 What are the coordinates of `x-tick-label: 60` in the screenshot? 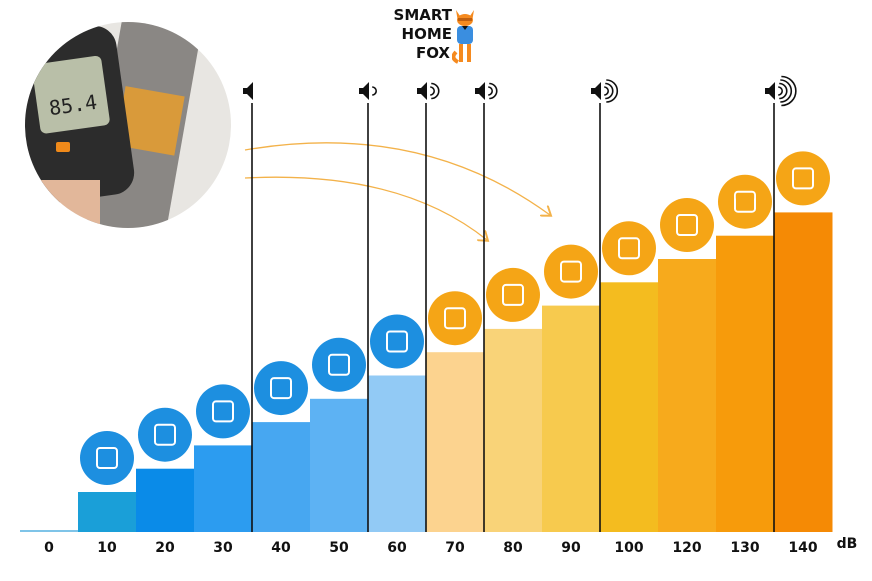 It's located at (397, 548).